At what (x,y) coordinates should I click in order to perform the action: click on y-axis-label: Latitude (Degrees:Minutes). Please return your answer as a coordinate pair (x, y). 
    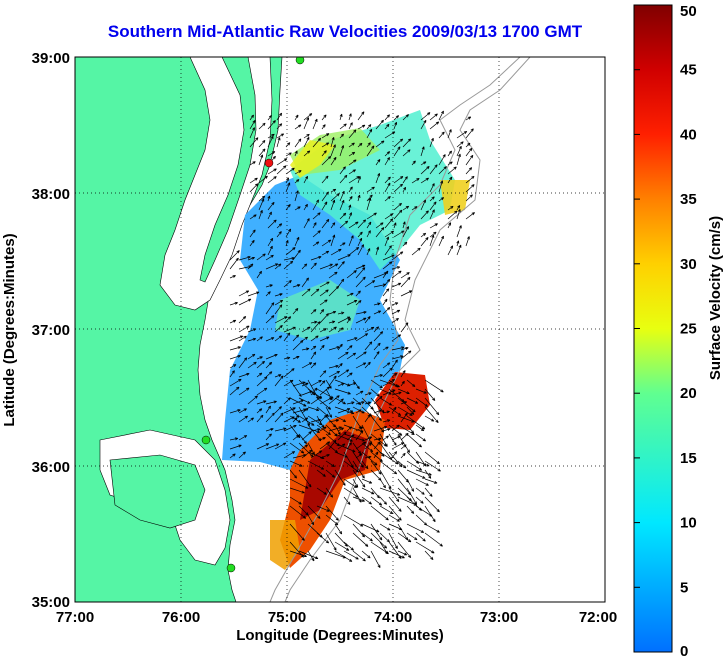
    Looking at the image, I should click on (9, 329).